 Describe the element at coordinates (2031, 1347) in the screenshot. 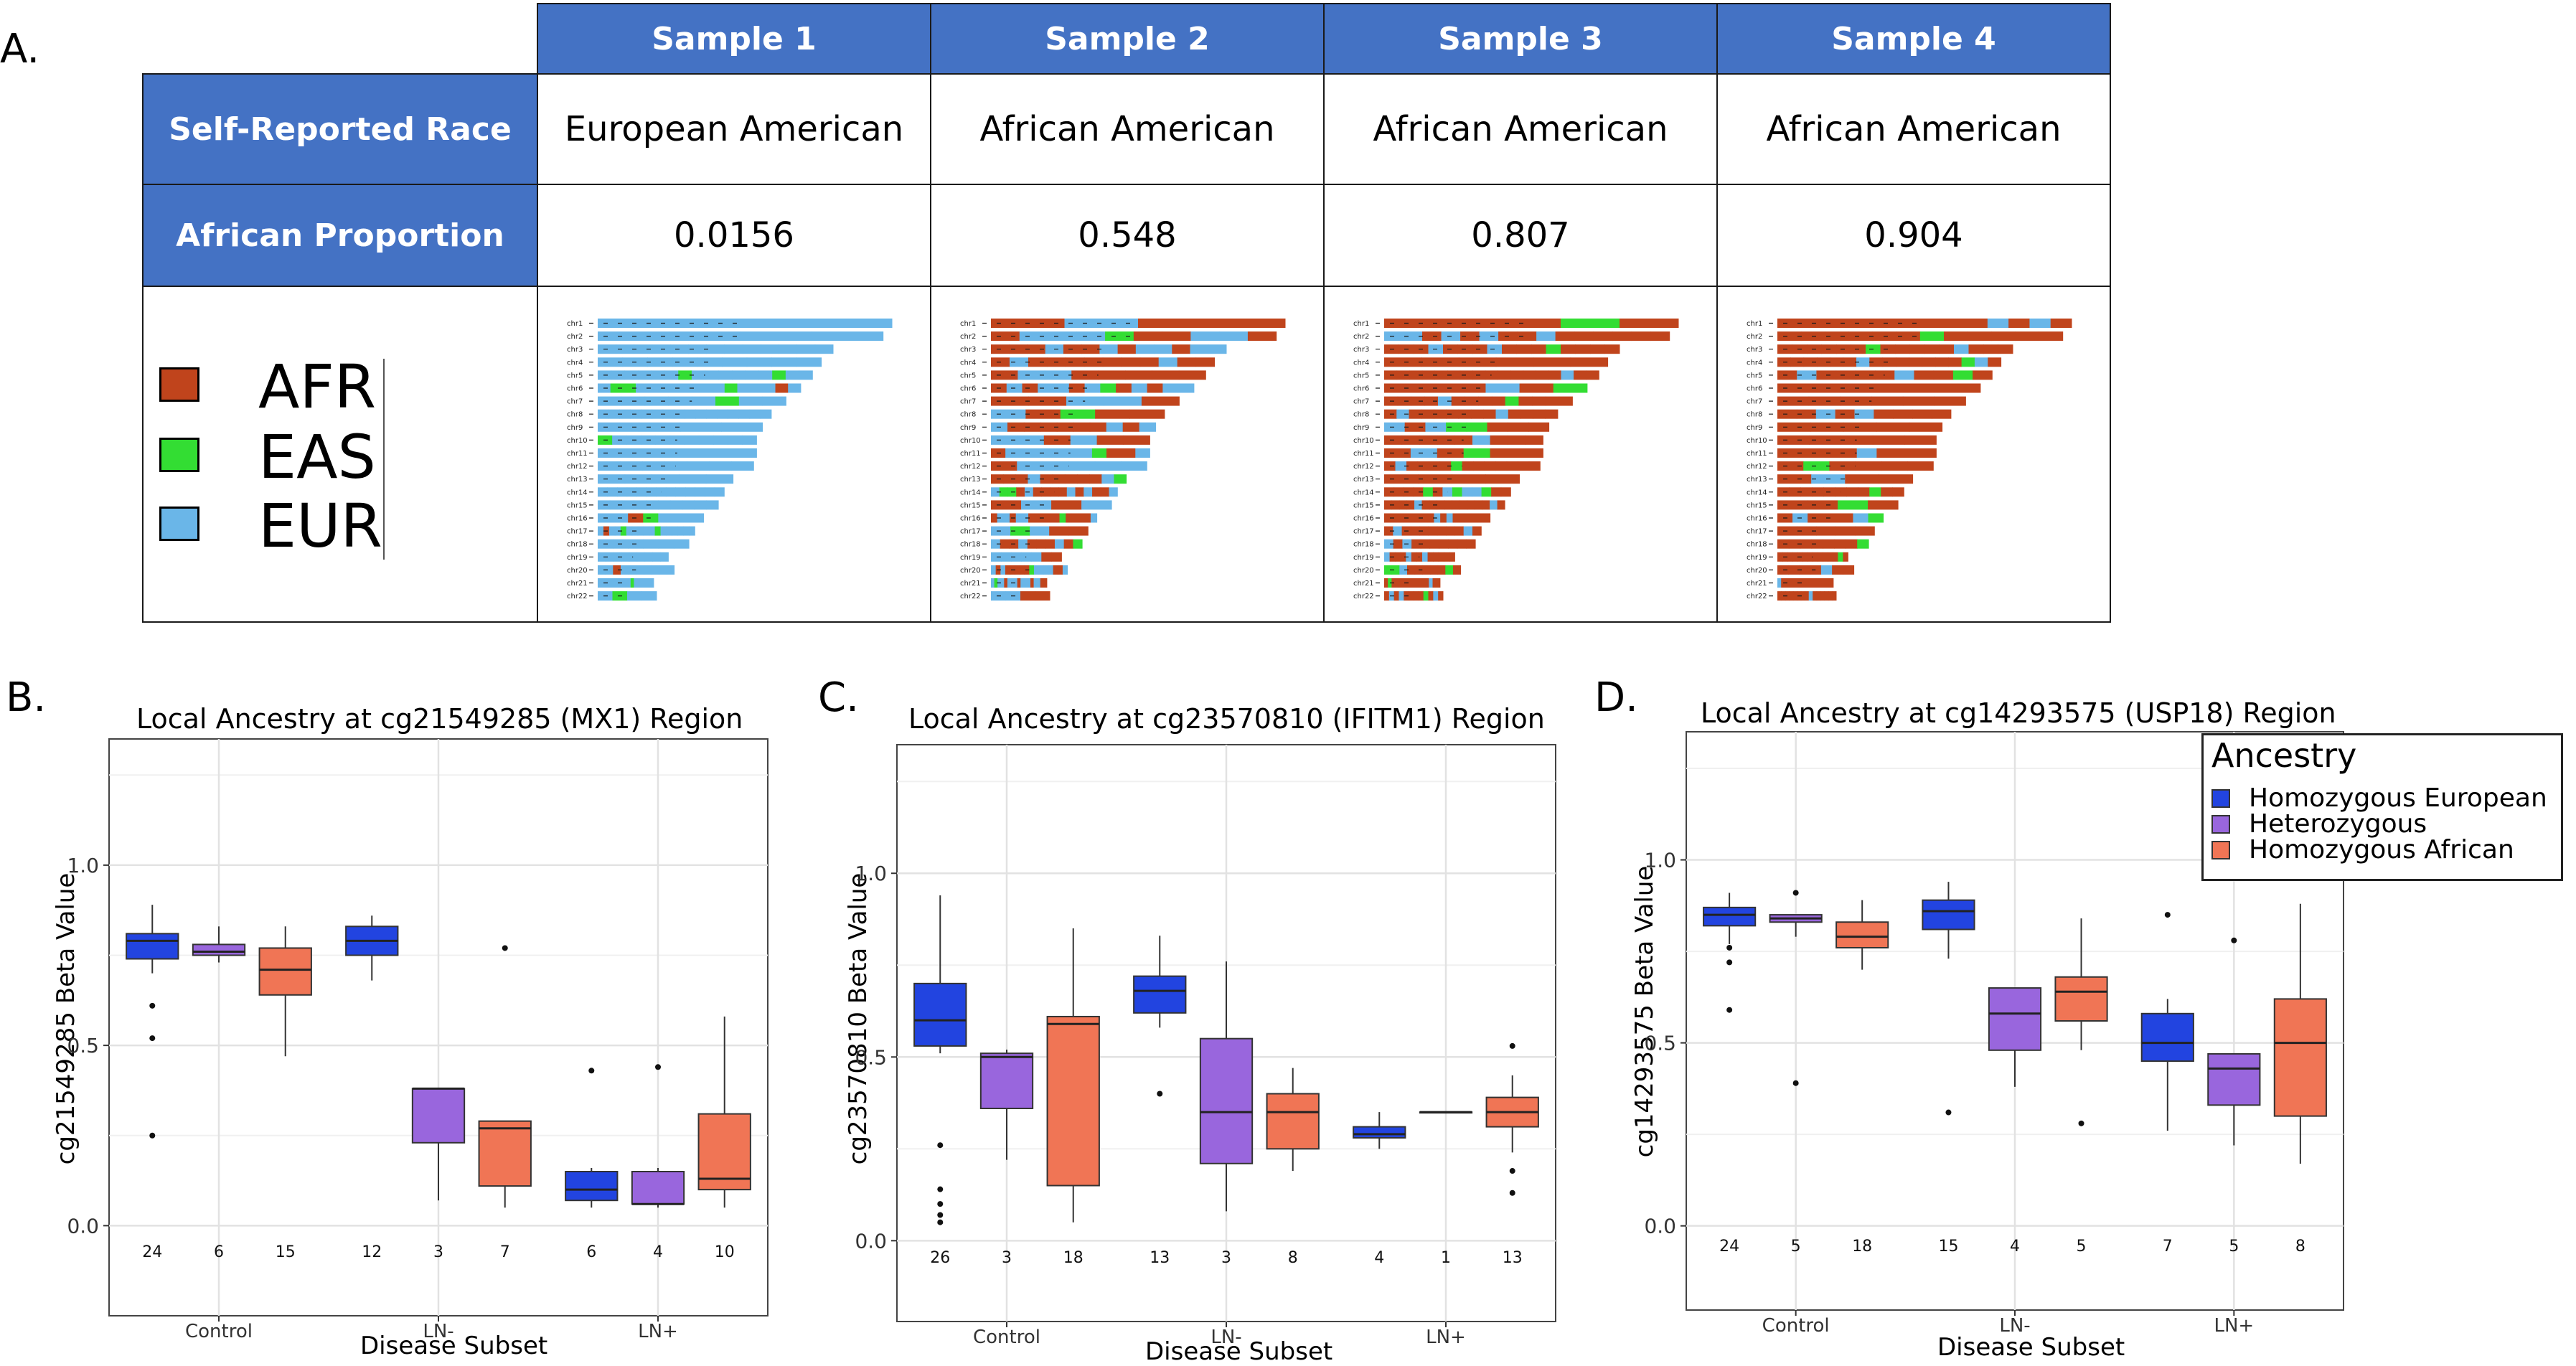

I see `x-axis-title-d: Disease Subset` at that location.